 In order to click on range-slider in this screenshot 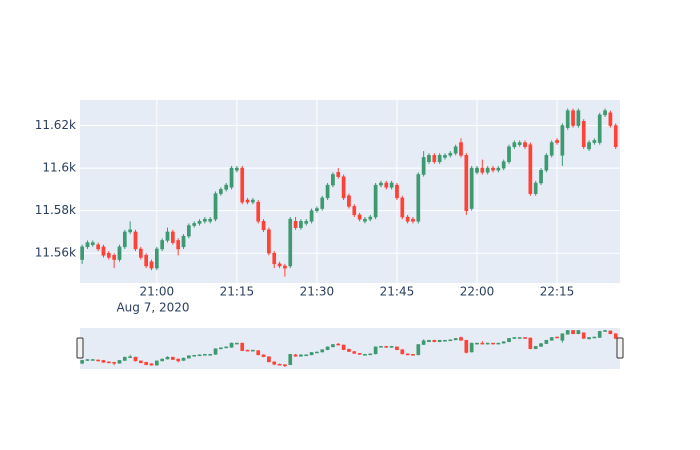, I will do `click(350, 348)`.